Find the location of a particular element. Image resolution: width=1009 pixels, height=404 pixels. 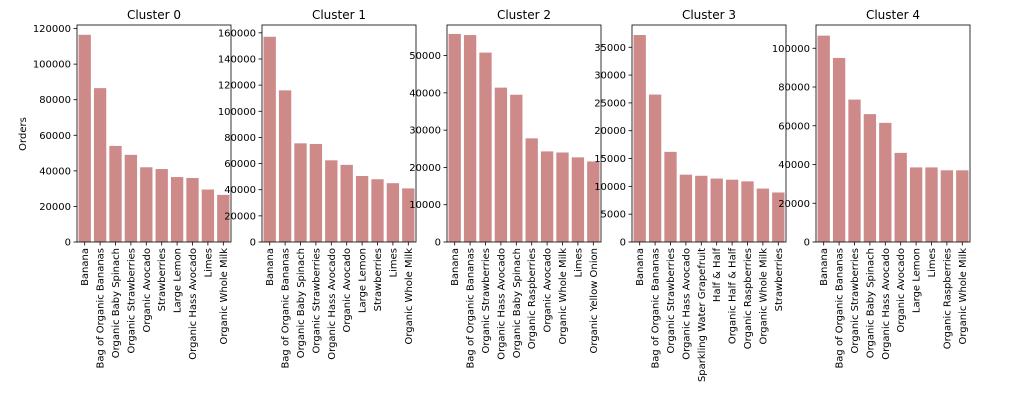

y-axis-label: Orders is located at coordinates (23, 134).